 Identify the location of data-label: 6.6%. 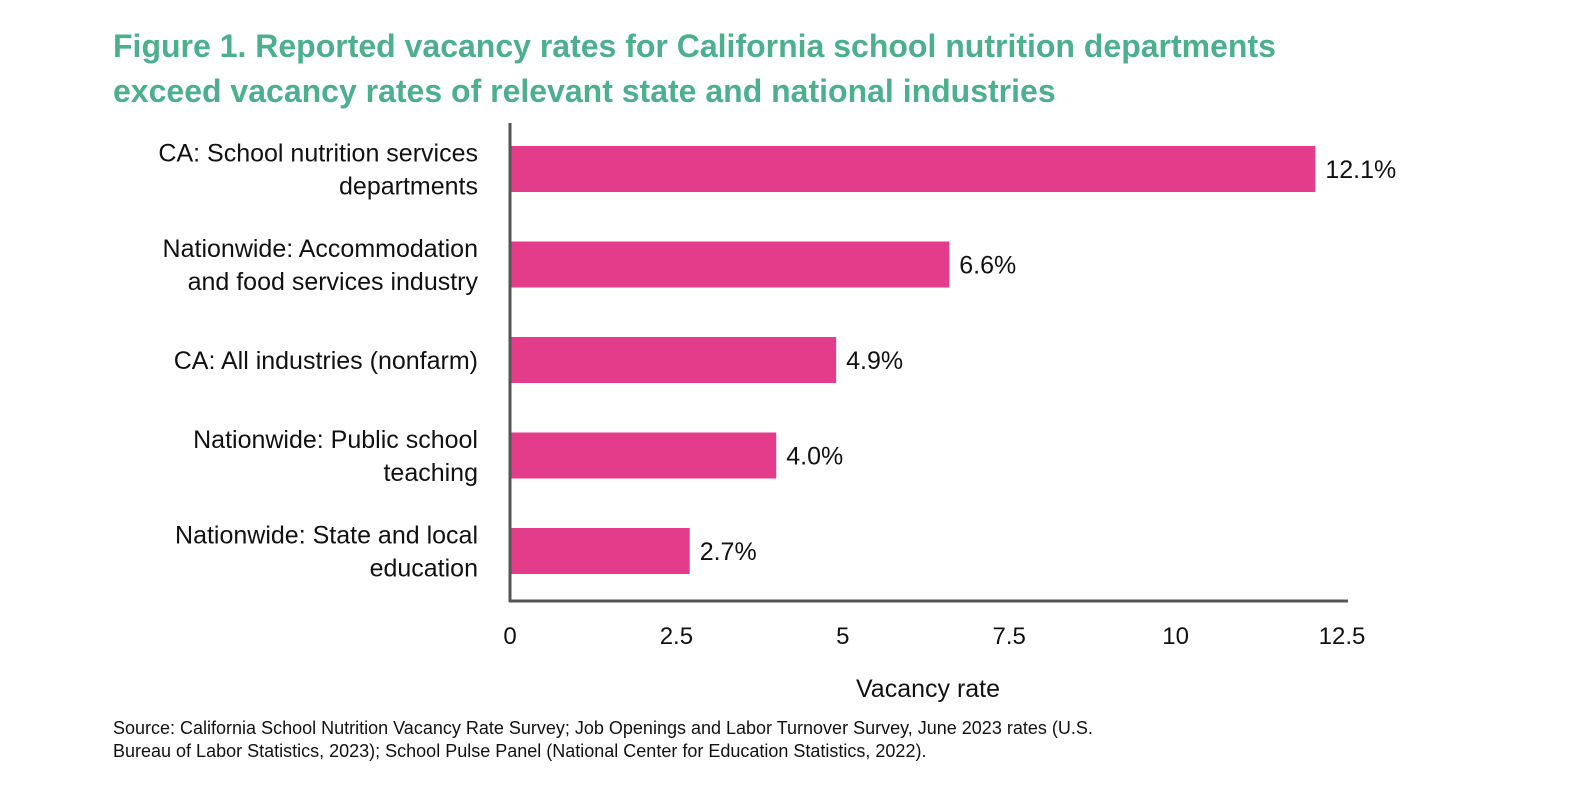
(987, 266).